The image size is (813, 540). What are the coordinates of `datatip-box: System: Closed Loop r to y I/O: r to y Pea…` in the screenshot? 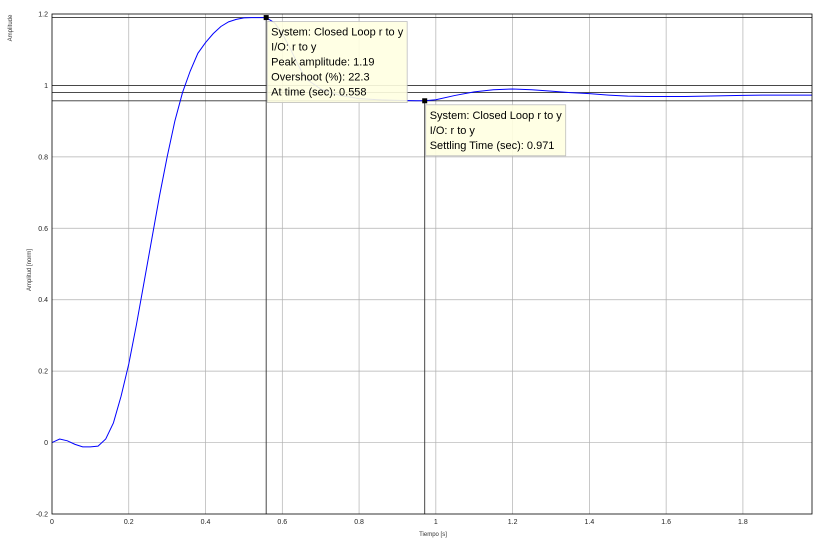 It's located at (337, 62).